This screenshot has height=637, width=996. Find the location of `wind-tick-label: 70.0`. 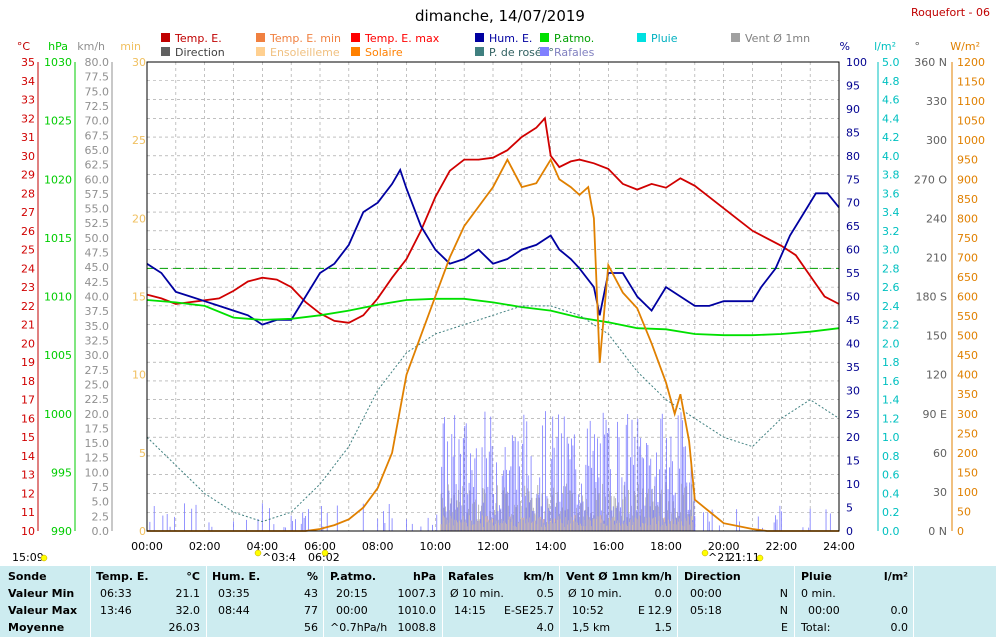

wind-tick-label: 70.0 is located at coordinates (97, 121).